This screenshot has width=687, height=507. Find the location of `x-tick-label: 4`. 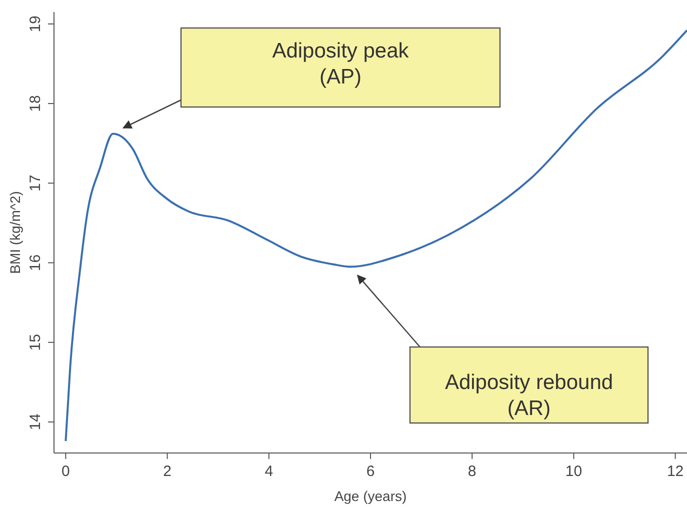

x-tick-label: 4 is located at coordinates (269, 471).